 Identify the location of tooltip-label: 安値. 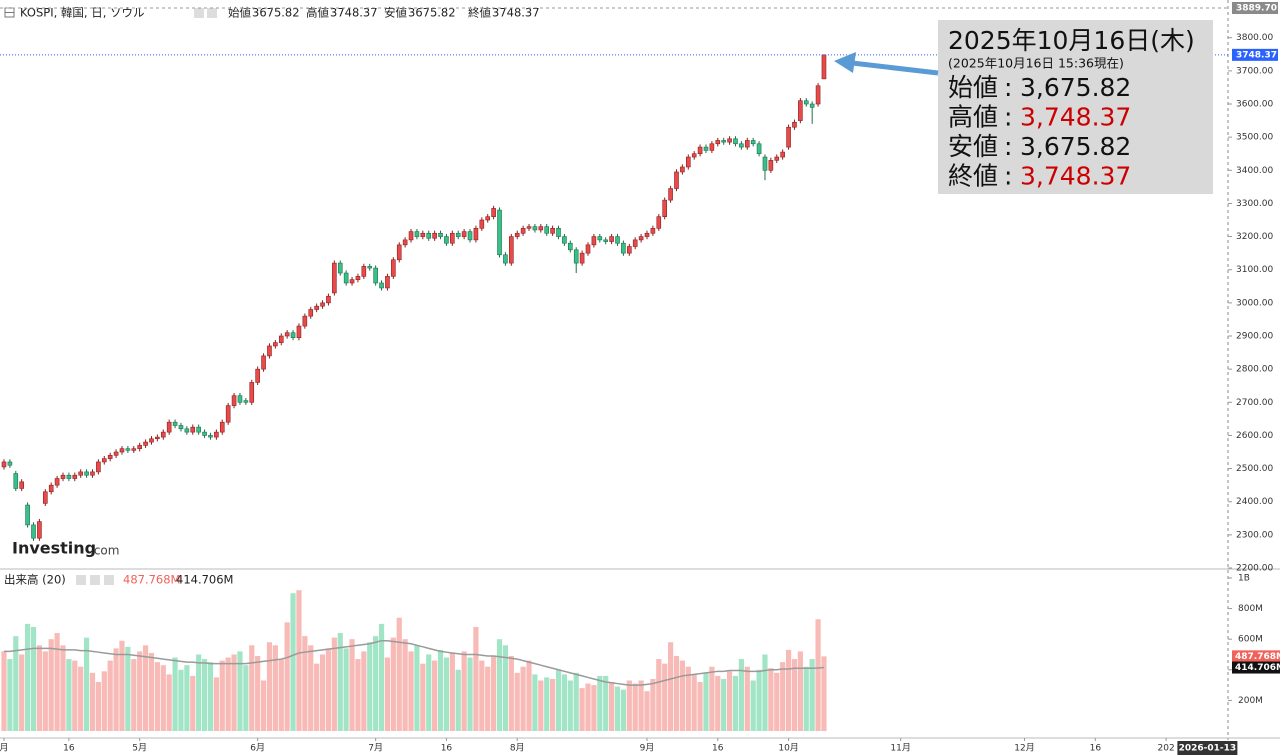
(973, 146).